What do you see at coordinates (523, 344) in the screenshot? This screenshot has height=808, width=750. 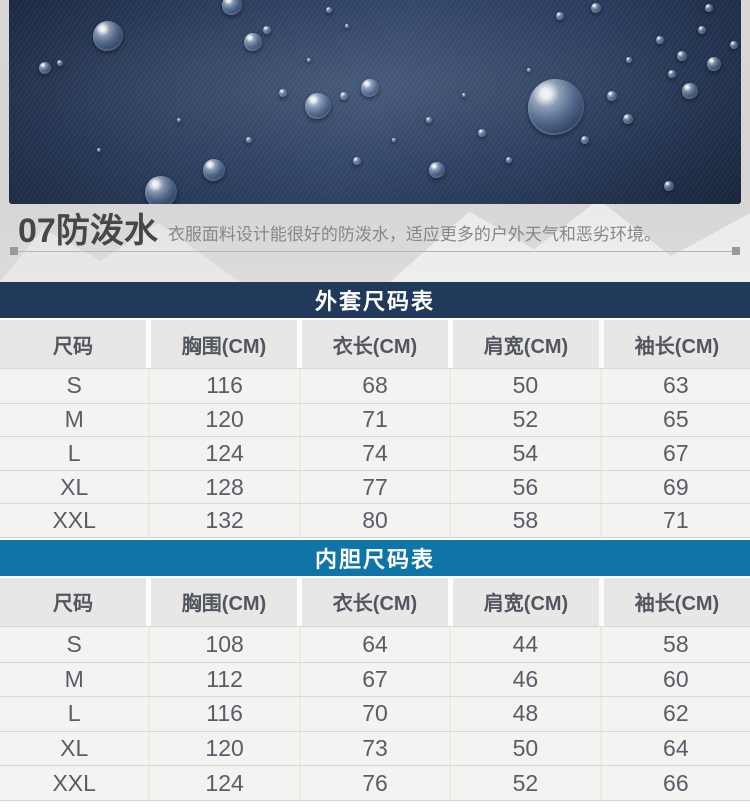 I see `column-header: 肩宽(CM)` at bounding box center [523, 344].